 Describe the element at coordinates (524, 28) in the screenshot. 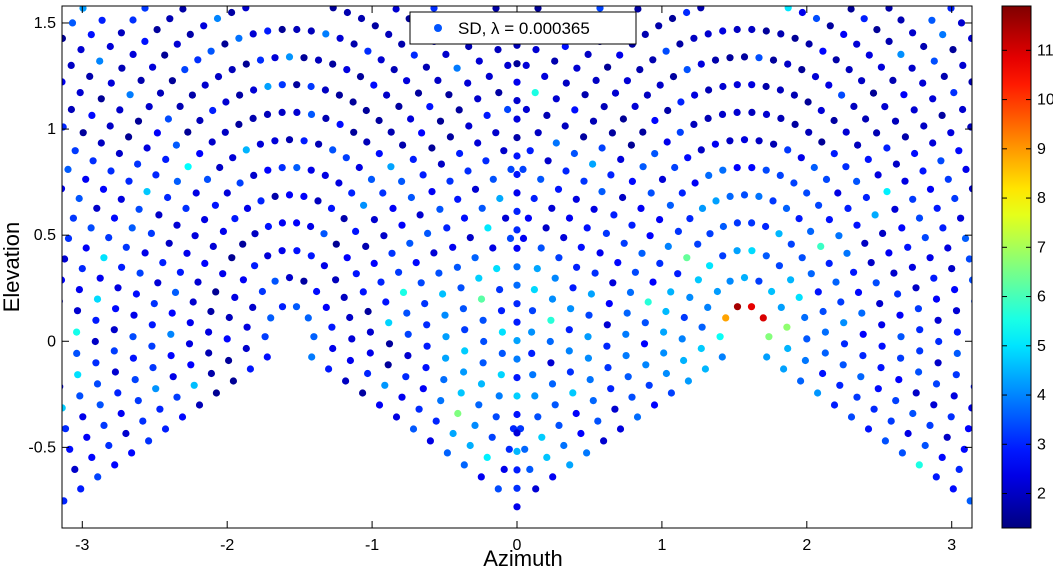

I see `legend-label: SD, λ = 0.000365` at that location.